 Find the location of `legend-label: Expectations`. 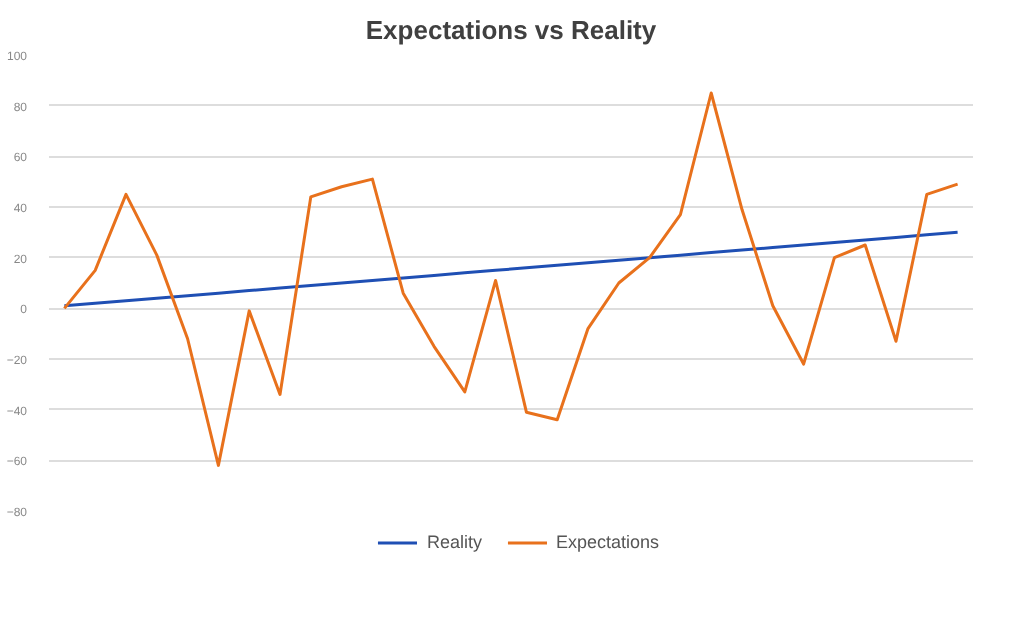

legend-label: Expectations is located at coordinates (607, 542).